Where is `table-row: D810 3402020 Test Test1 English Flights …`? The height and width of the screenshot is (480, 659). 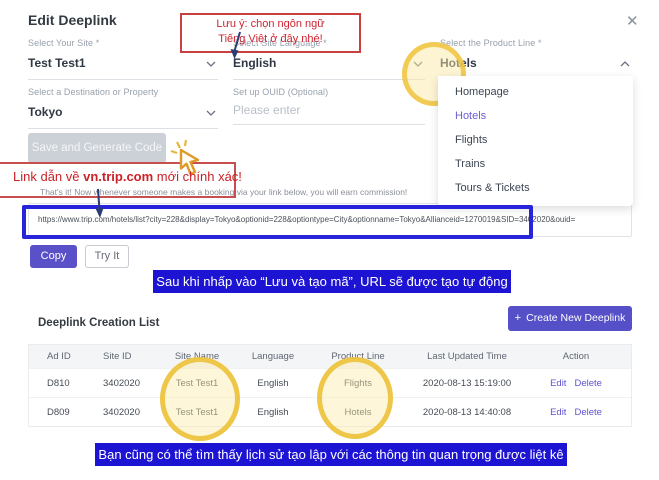 table-row: D810 3402020 Test Test1 English Flights … is located at coordinates (330, 382).